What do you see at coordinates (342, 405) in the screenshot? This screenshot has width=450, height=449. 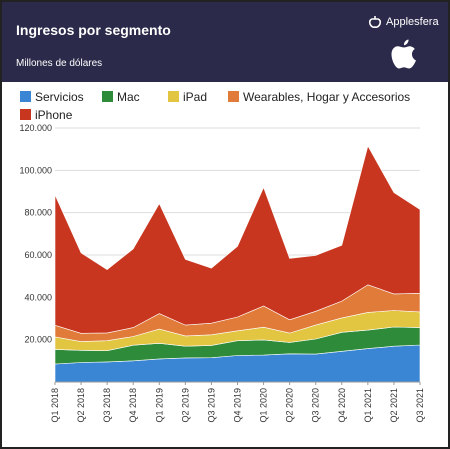 I see `x-tick-label: Q4 2020` at bounding box center [342, 405].